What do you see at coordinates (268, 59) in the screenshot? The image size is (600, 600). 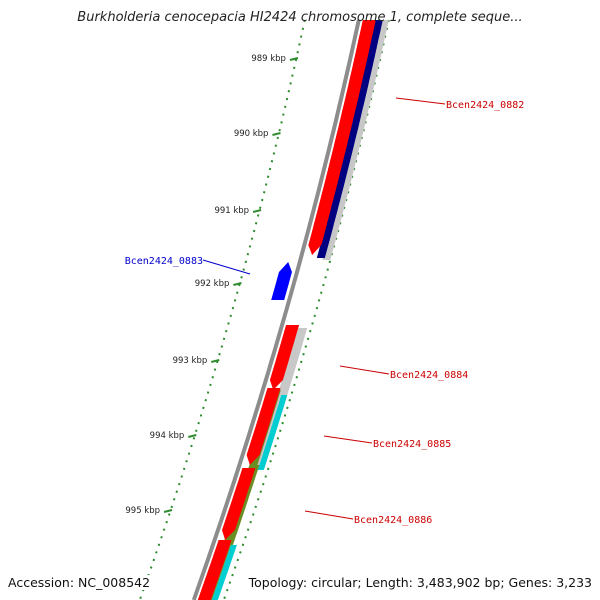 I see `scale-tick-label: 989 kbp` at bounding box center [268, 59].